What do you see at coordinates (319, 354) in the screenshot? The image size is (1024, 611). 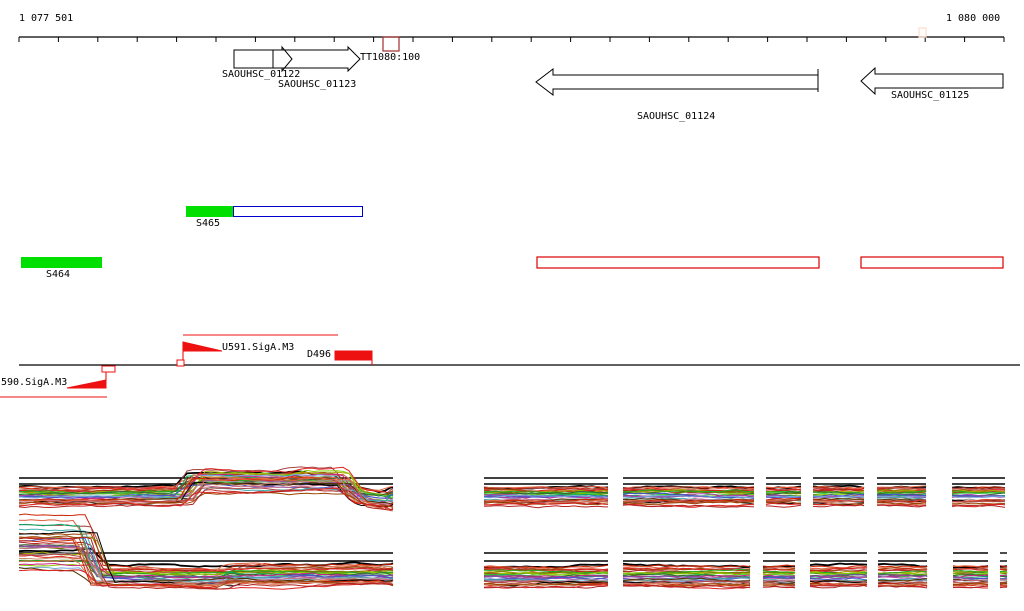 I see `promoter-feature-label: D496` at bounding box center [319, 354].